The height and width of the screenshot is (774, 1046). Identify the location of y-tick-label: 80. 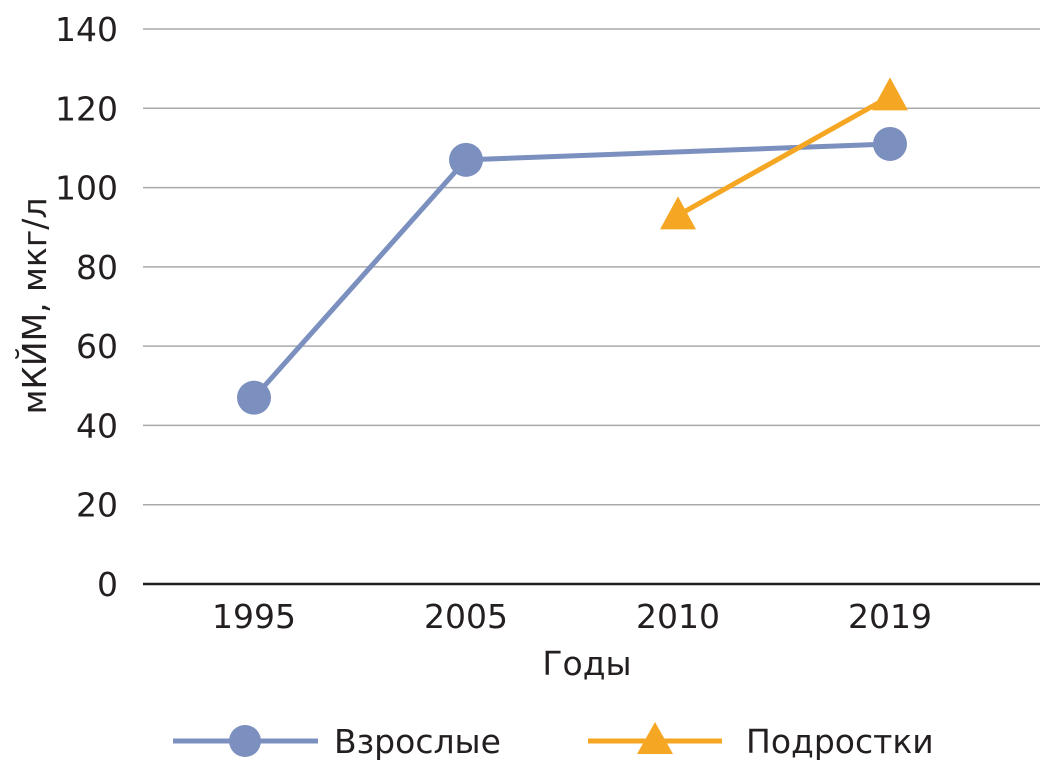
(97, 267).